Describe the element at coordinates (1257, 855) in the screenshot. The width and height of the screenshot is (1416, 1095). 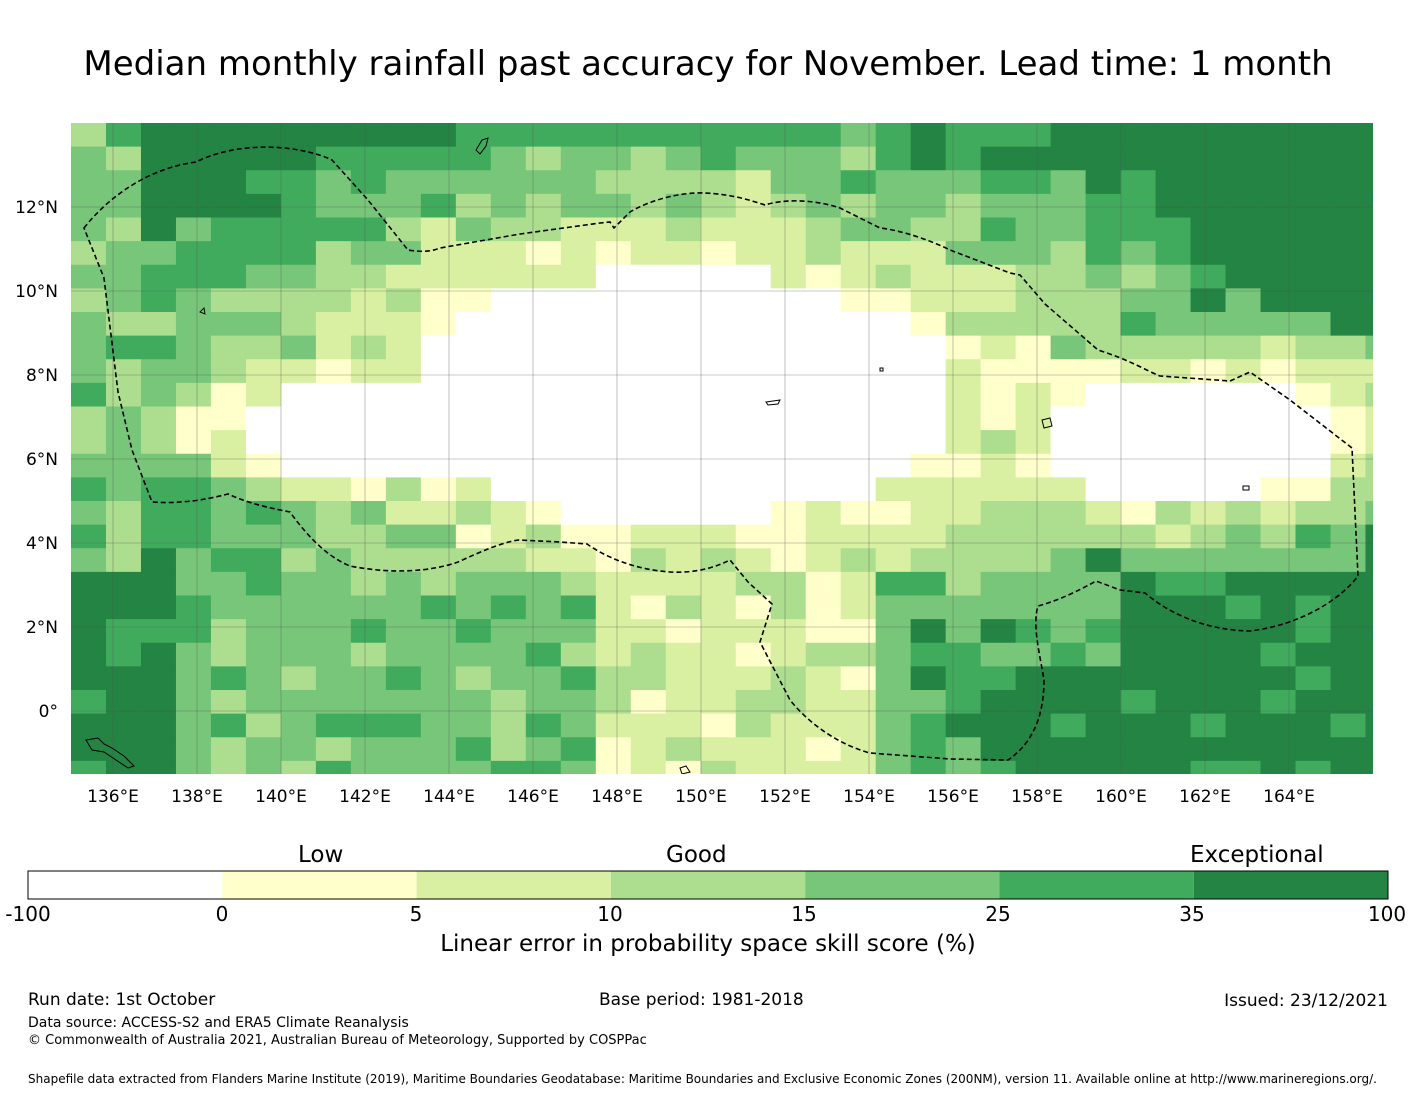
I see `colorbar-label-exceptional: Exceptional` at that location.